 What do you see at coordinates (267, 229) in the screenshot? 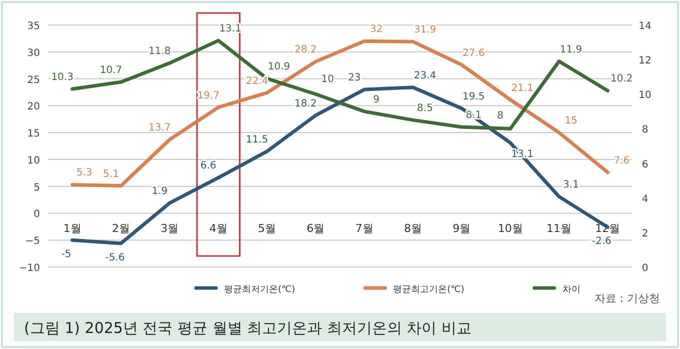
I see `x-tick-label: 5월` at bounding box center [267, 229].